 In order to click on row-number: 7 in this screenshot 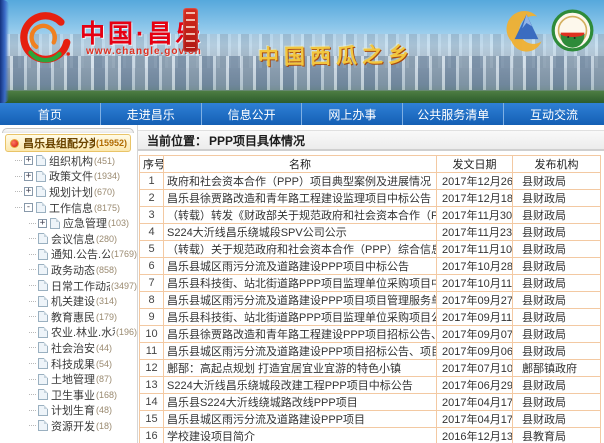, I will do `click(151, 283)`.